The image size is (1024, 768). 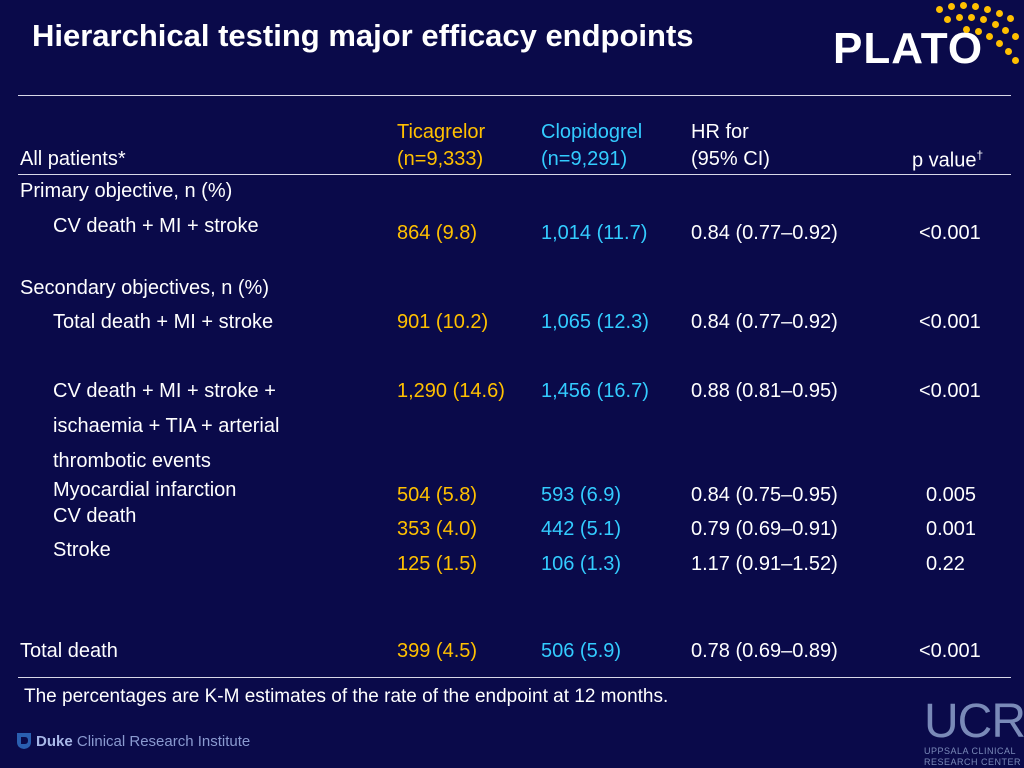 What do you see at coordinates (764, 529) in the screenshot?
I see `row-hr: 0.79 (0.69–0.91)` at bounding box center [764, 529].